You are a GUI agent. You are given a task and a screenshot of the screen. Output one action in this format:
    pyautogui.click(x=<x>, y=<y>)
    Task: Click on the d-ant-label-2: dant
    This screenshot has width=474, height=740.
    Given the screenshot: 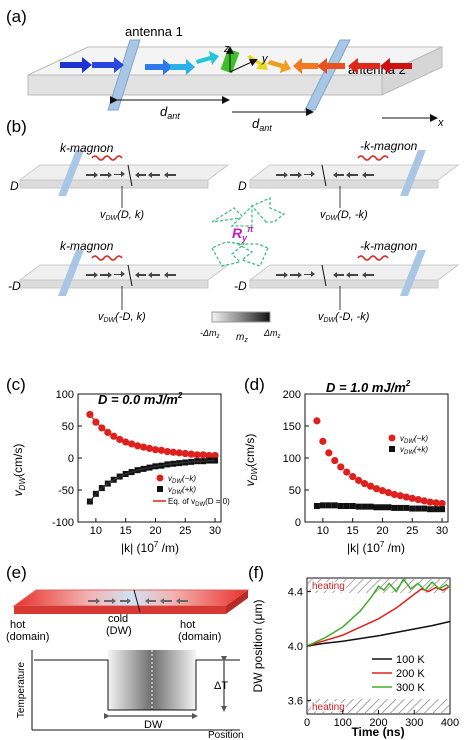 What is the action you would take?
    pyautogui.click(x=262, y=124)
    